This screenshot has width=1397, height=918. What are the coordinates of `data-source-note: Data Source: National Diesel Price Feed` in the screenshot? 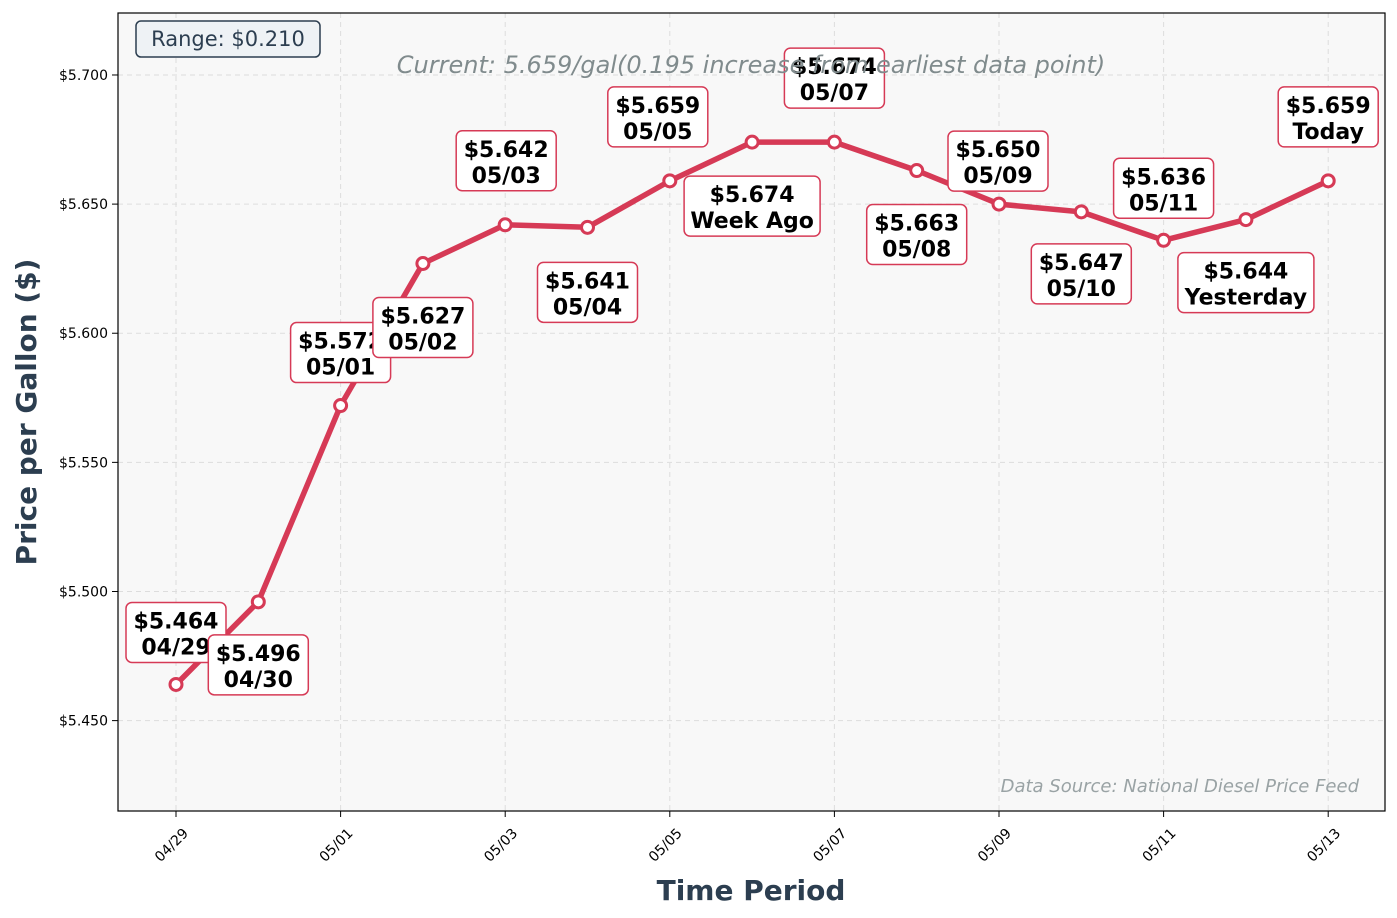 It's located at (1180, 786).